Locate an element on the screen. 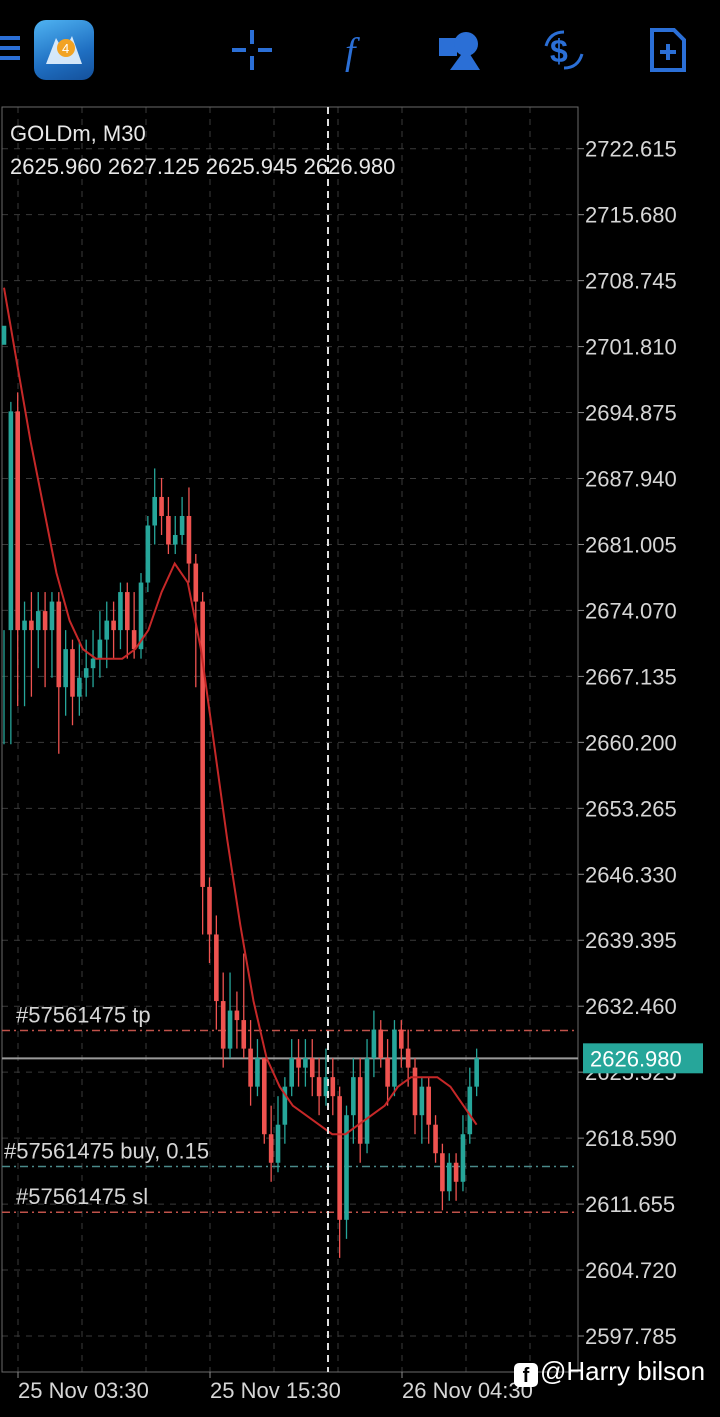 The image size is (720, 1417). y-tick-label: 2722.615 is located at coordinates (631, 149).